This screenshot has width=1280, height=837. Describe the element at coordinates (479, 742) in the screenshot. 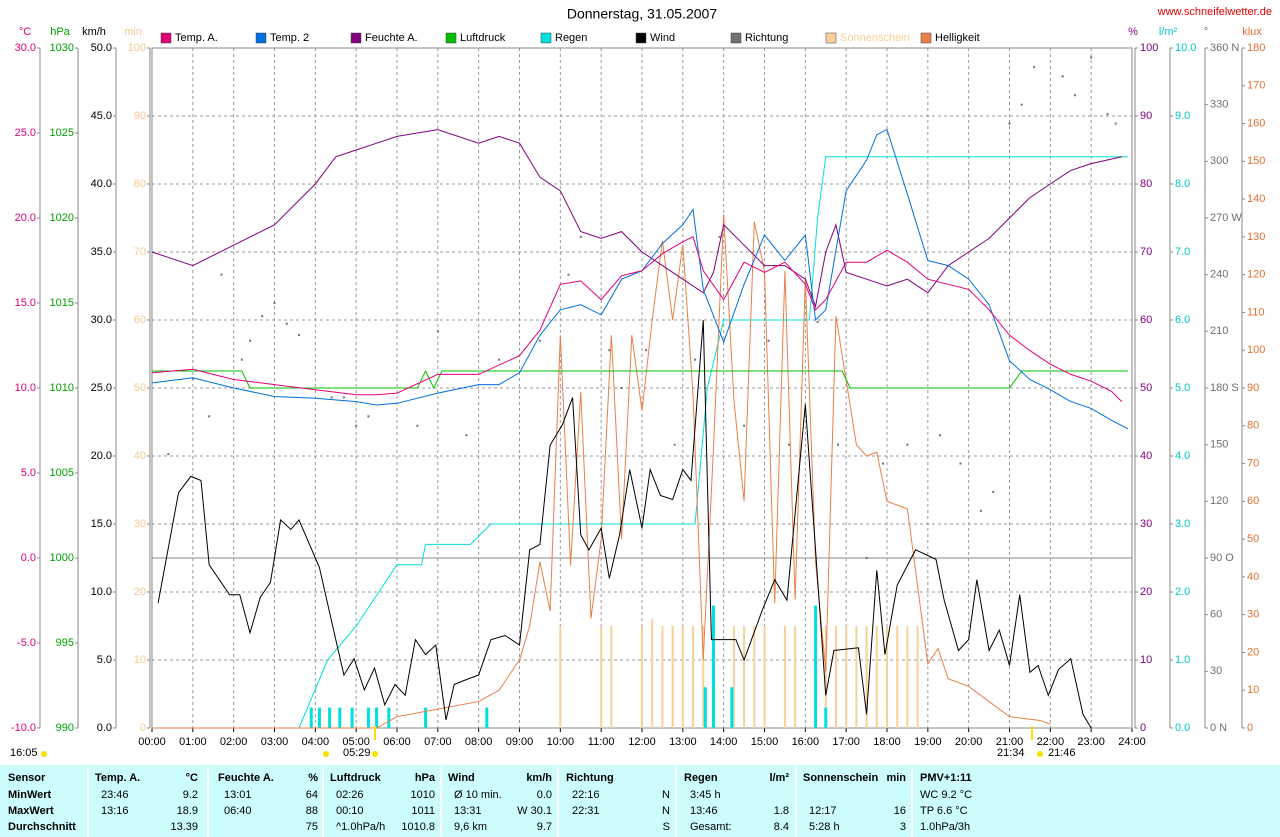

I see `x-tick-label: 08:00` at that location.